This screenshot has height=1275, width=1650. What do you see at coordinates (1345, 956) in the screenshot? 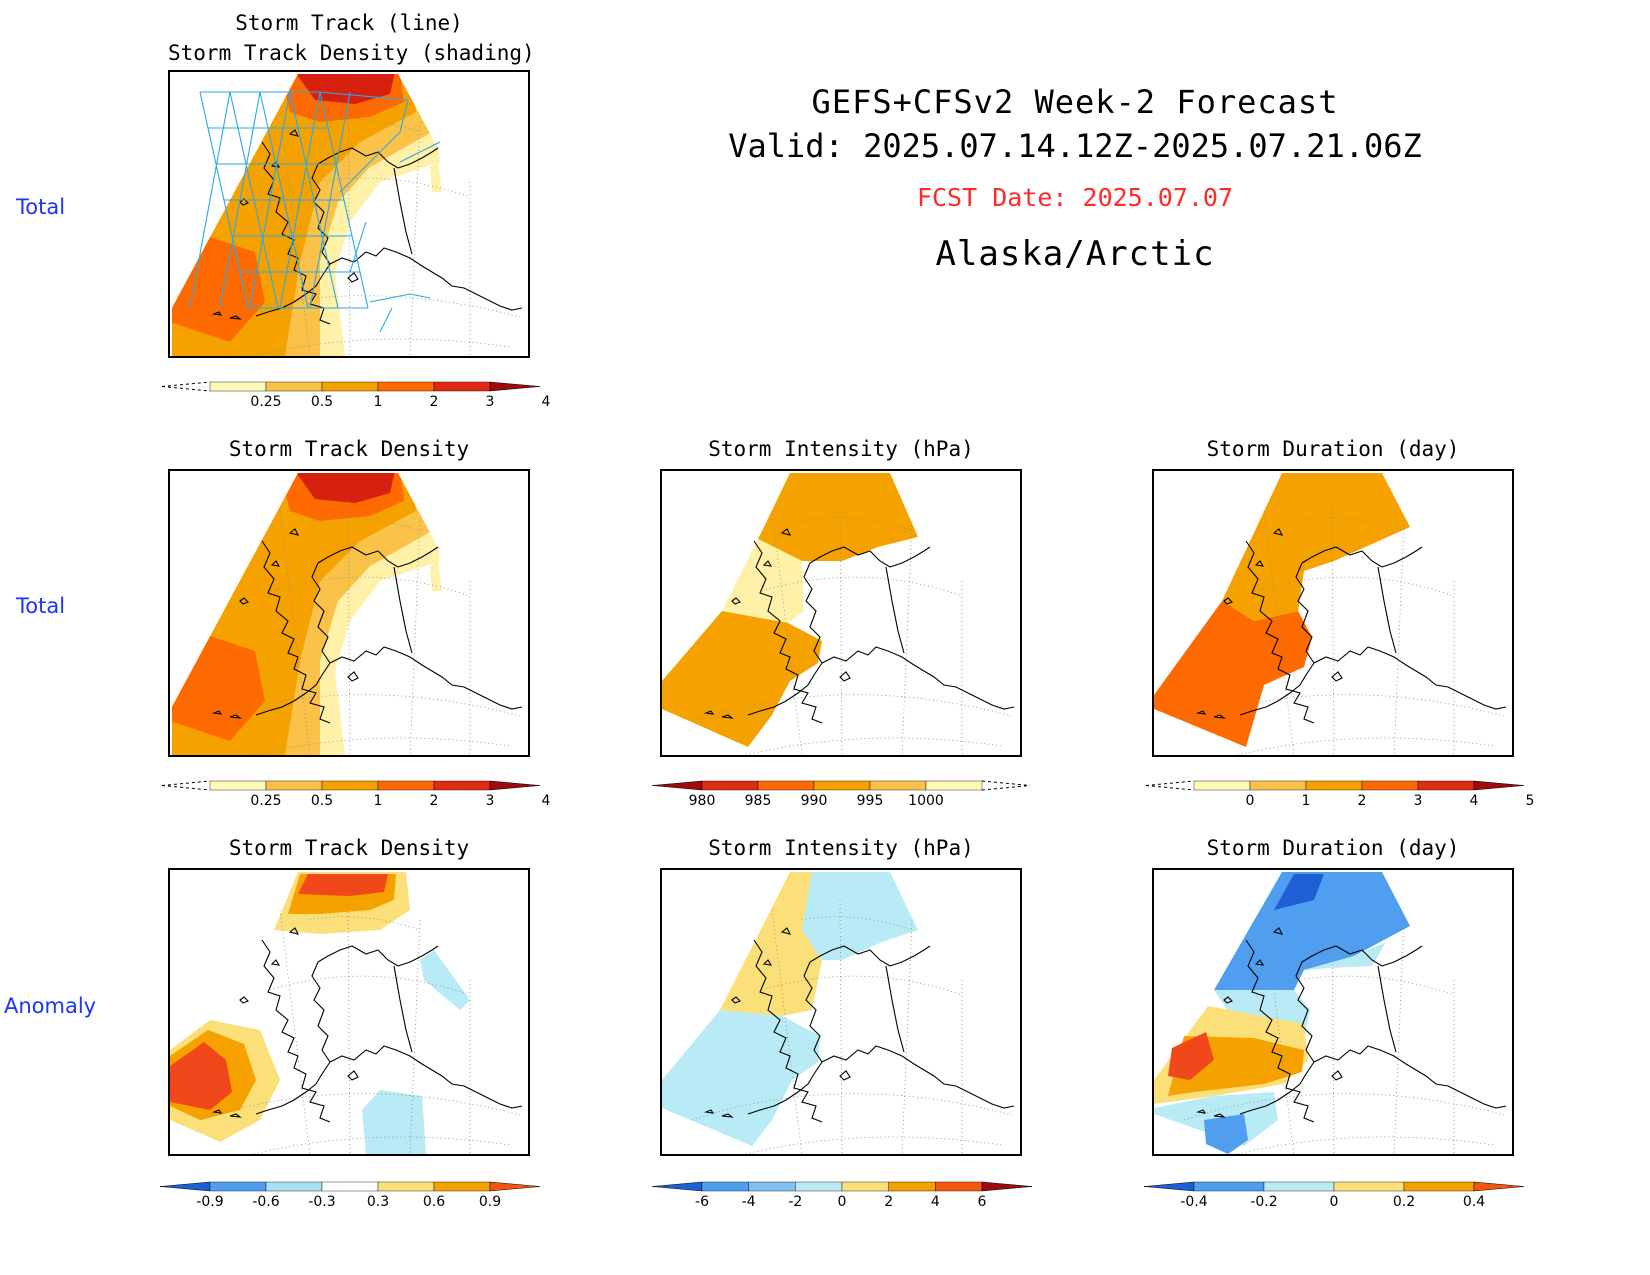
I see `duration-anom-band-neg-small` at bounding box center [1345, 956].